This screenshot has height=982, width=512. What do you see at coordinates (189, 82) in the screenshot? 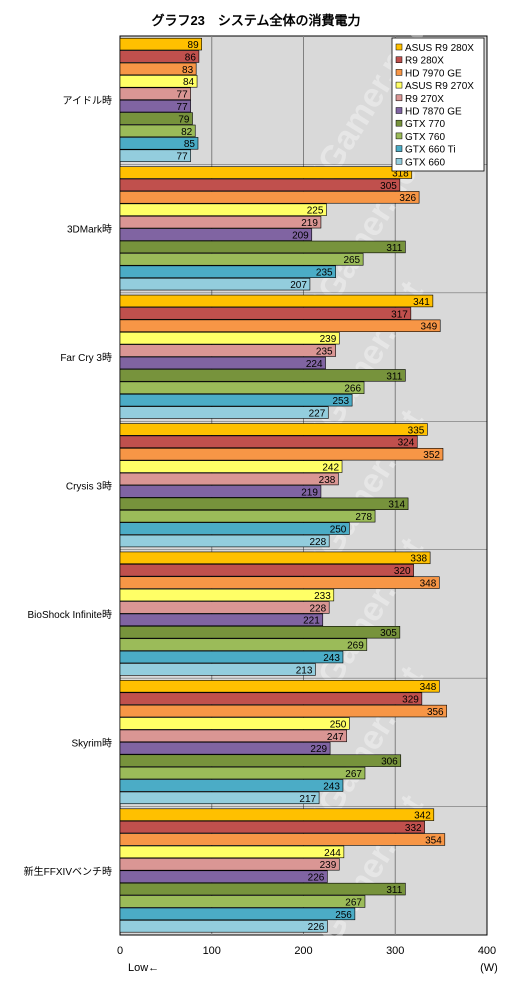
I see `value-label: 84` at bounding box center [189, 82].